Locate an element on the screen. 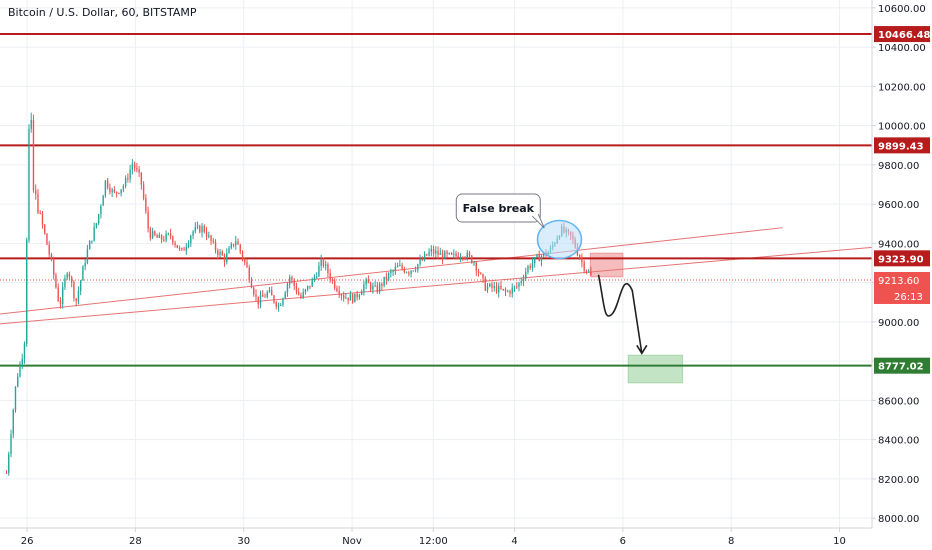 This screenshot has height=550, width=932. price-tick-label: 10600.00 is located at coordinates (902, 9).